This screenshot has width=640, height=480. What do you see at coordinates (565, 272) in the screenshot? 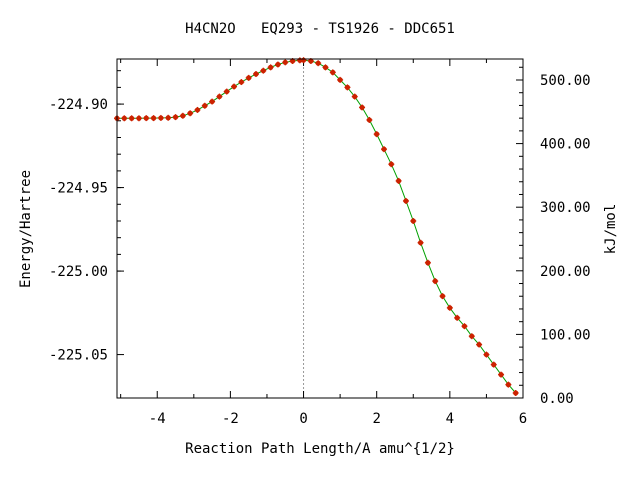
I see `y2-tick-label: 200.00` at bounding box center [565, 272].